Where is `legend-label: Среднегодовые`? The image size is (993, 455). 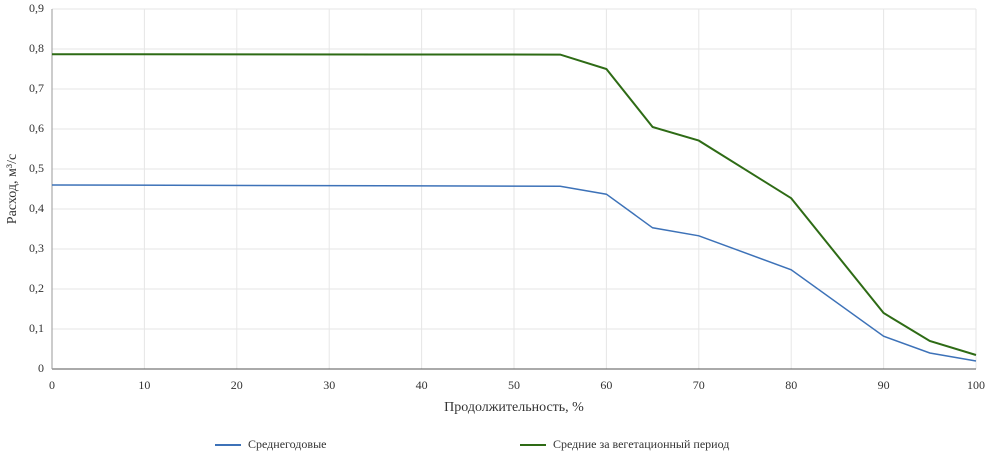
legend-label: Среднегодовые is located at coordinates (287, 444).